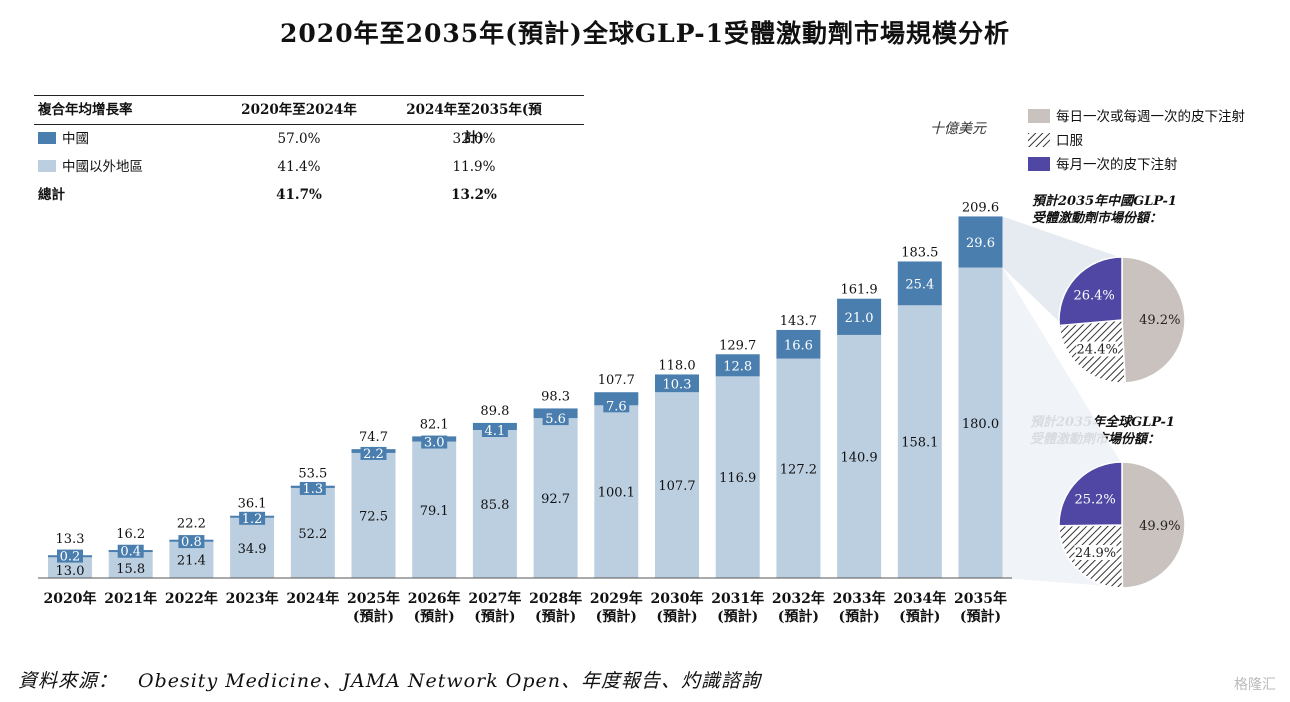 Image resolution: width=1290 pixels, height=702 pixels. I want to click on bar-value-ex-china: 127.2, so click(798, 469).